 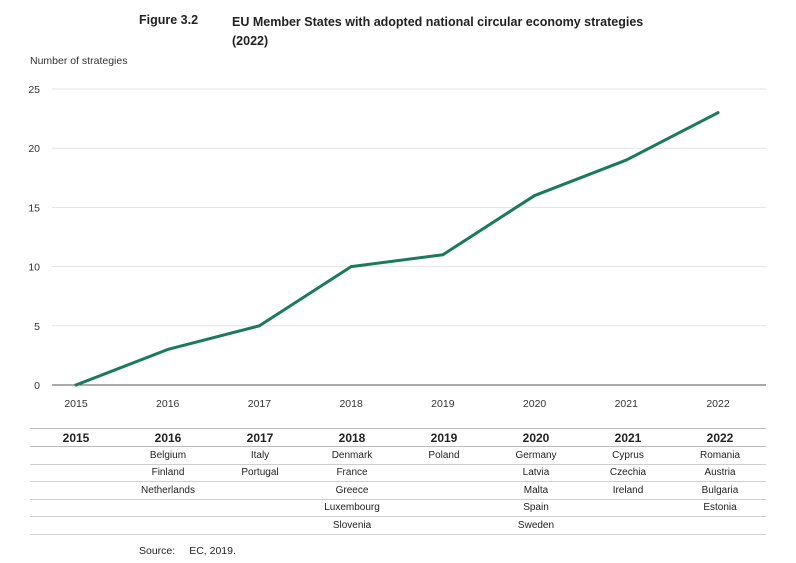 What do you see at coordinates (260, 455) in the screenshot?
I see `table-cell: Italy` at bounding box center [260, 455].